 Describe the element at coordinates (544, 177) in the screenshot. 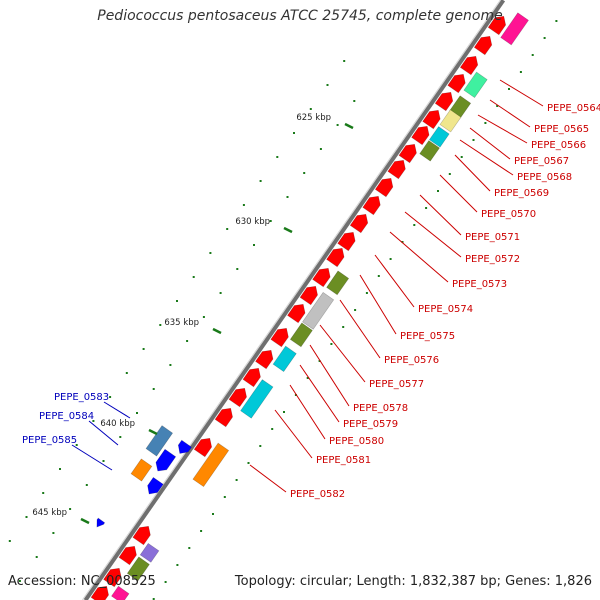

I see `gene-label-forward: PEPE_0568` at that location.